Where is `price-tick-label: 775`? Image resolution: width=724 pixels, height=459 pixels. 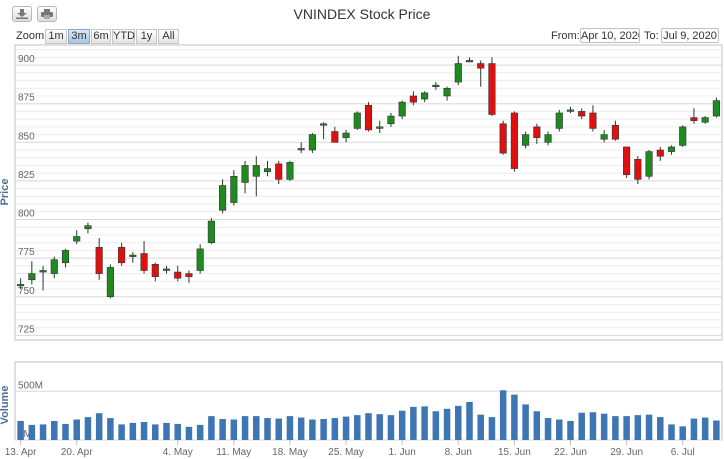
price-tick-label: 775 is located at coordinates (26, 252).